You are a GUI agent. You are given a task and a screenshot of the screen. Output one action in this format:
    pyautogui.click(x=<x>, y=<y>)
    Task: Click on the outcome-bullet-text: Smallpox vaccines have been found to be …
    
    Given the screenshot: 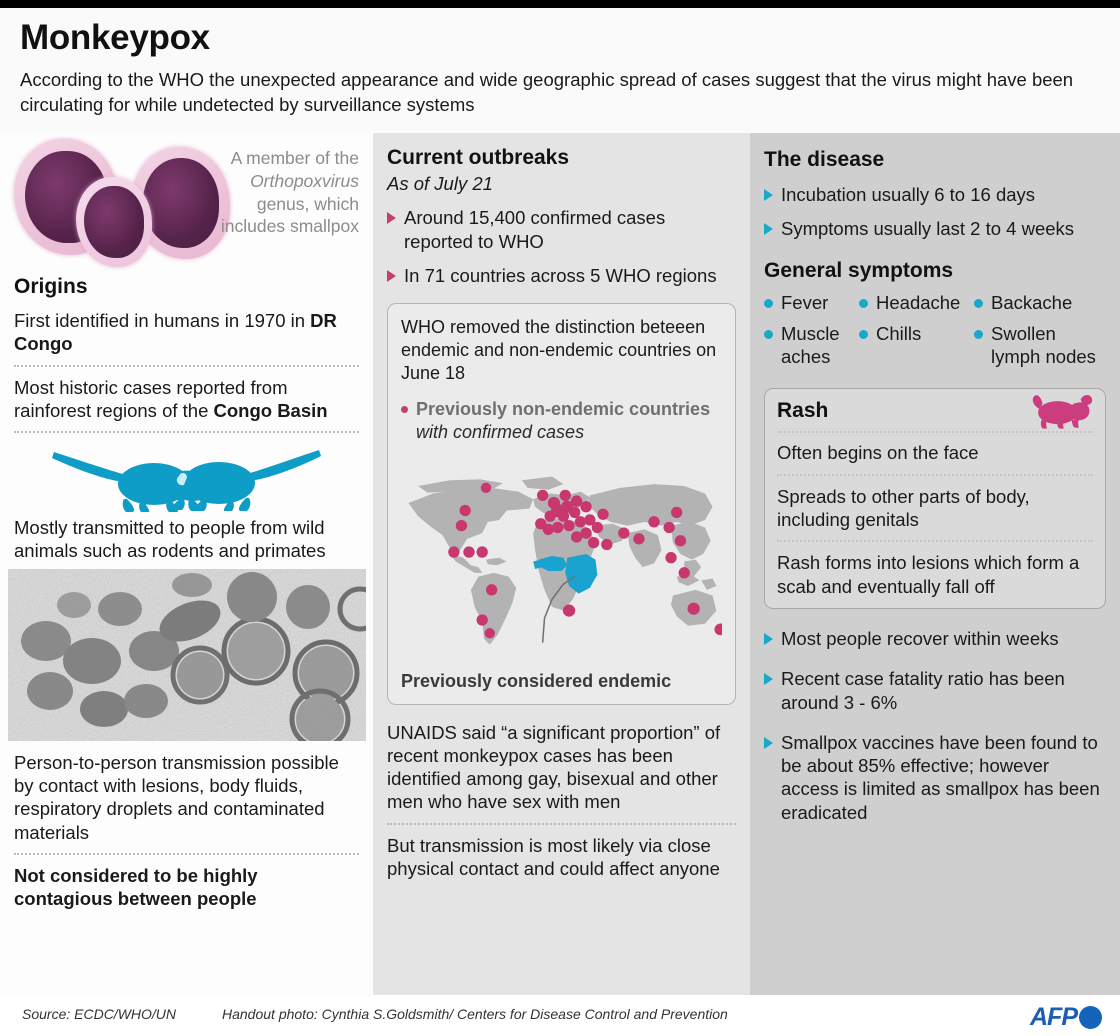 What is the action you would take?
    pyautogui.click(x=940, y=777)
    